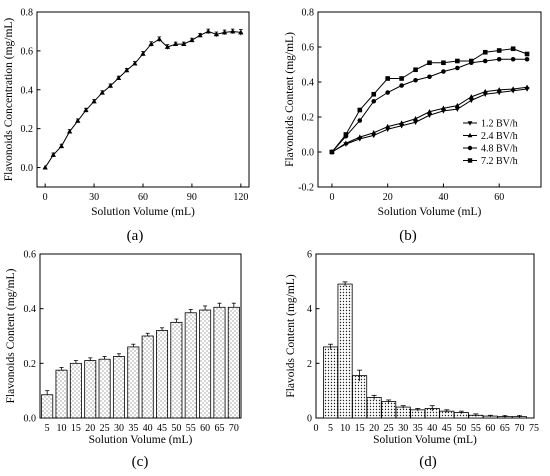 Image resolution: width=550 pixels, height=476 pixels. I want to click on panel-a-label: (a), so click(135, 236).